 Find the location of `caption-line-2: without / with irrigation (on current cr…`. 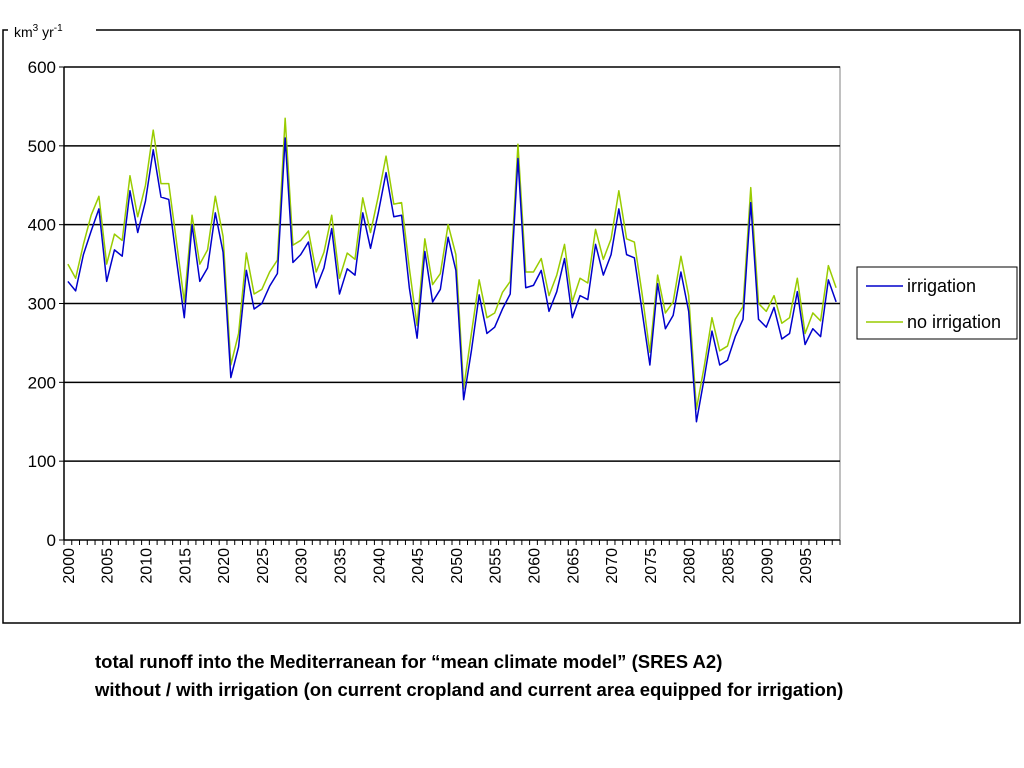

caption-line-2: without / with irrigation (on current cr… is located at coordinates (469, 689).